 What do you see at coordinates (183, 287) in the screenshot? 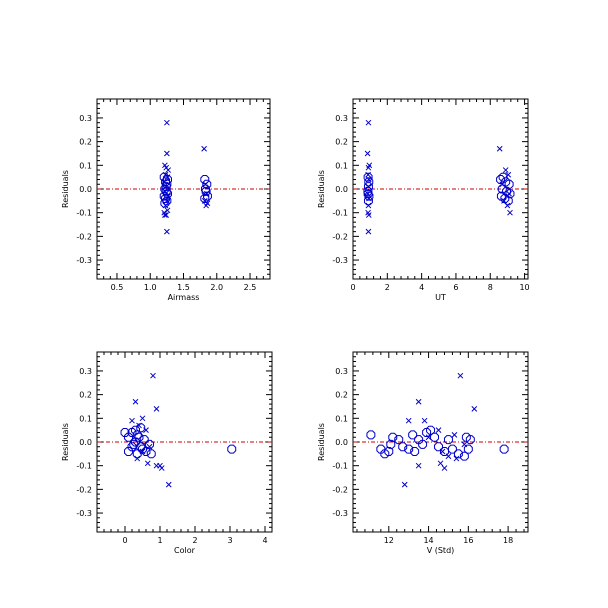
I see `x-tick-label: 1.5` at bounding box center [183, 287].